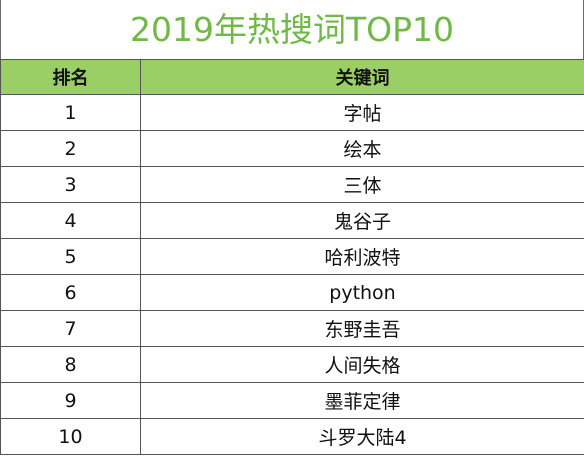 This screenshot has width=584, height=473. I want to click on table-row: 1 字帖, so click(292, 112).